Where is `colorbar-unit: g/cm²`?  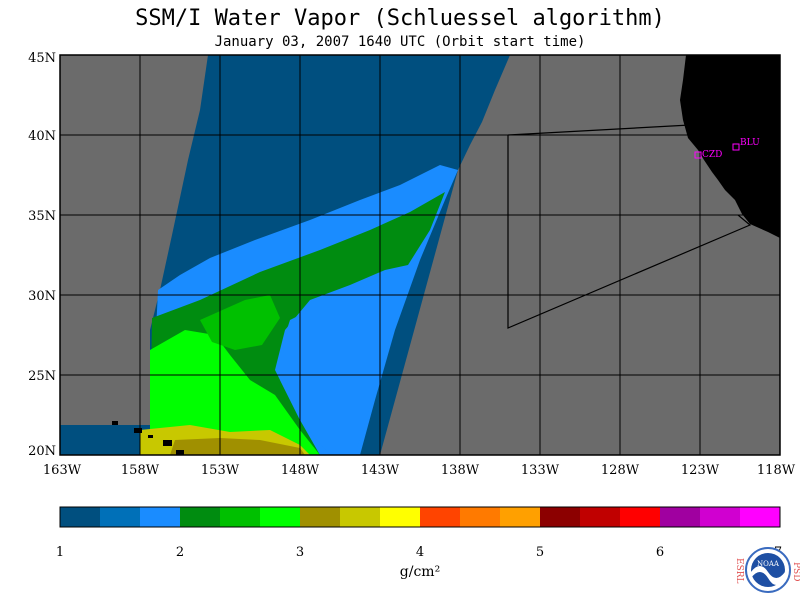 colorbar-unit: g/cm² is located at coordinates (420, 572).